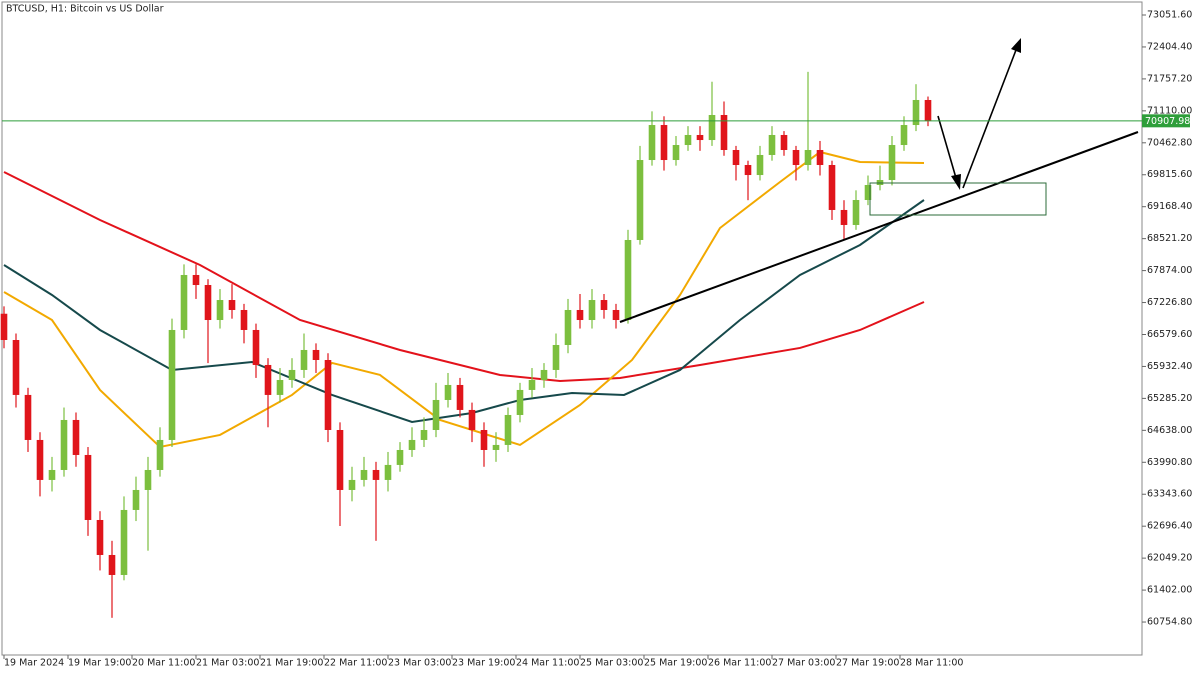  I want to click on arrow-down, so click(947, 147).